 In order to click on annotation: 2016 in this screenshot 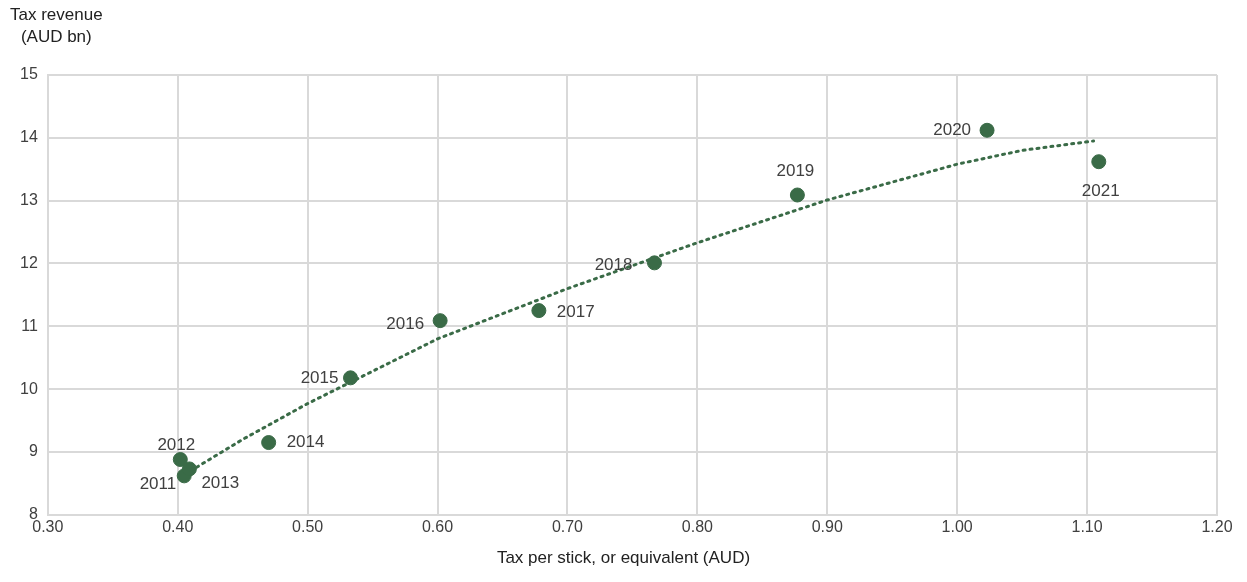, I will do `click(405, 324)`.